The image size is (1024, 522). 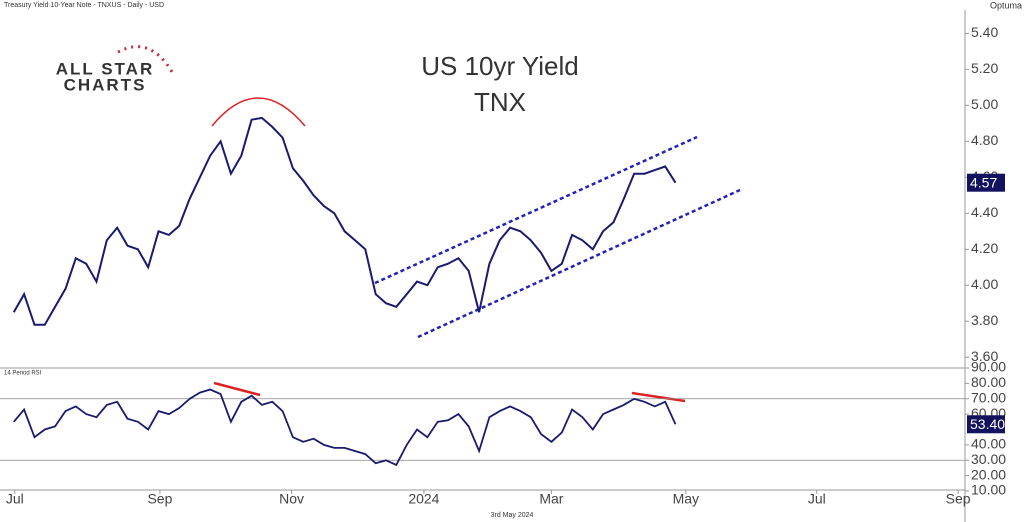 What do you see at coordinates (145, 59) in the screenshot?
I see `logo-stars` at bounding box center [145, 59].